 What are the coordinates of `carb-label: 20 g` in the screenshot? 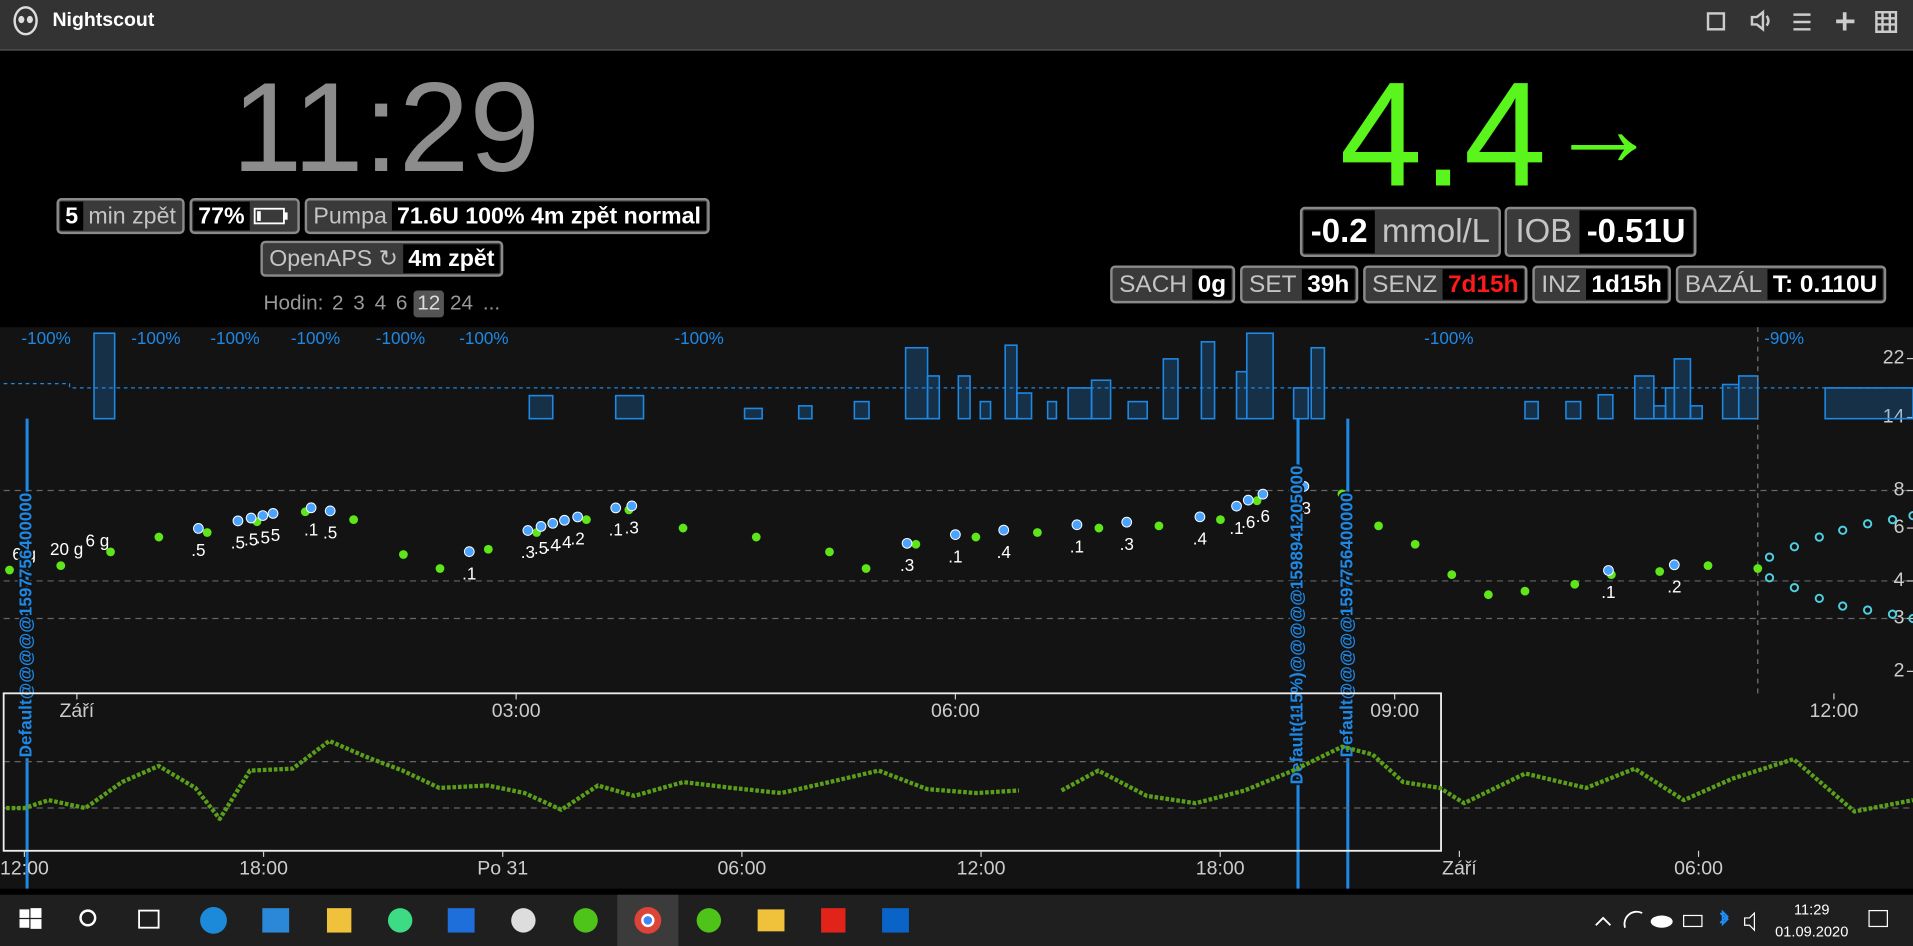 It's located at (66, 549).